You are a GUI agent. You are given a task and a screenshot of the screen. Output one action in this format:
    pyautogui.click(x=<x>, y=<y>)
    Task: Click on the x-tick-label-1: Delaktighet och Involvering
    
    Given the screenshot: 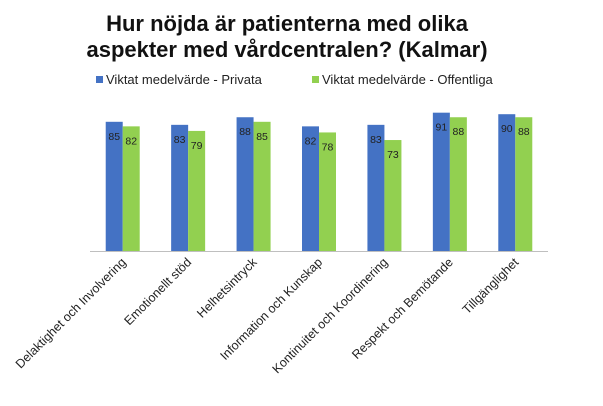 What is the action you would take?
    pyautogui.click(x=71, y=313)
    